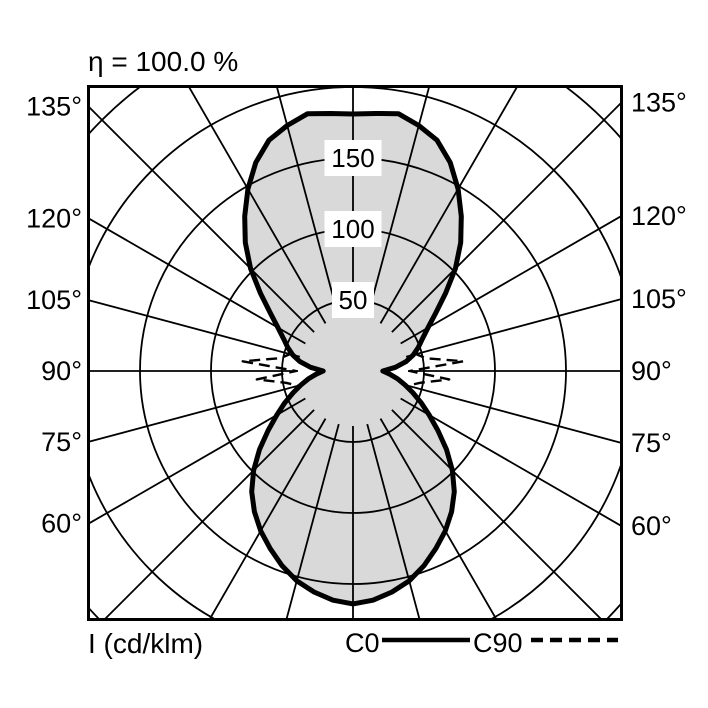  I want to click on radial-tick-150: 150, so click(353, 158).